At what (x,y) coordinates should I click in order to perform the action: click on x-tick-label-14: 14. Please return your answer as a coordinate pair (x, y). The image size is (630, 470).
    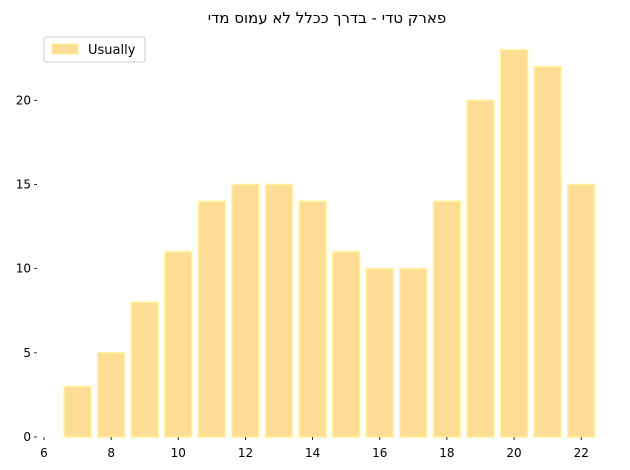
    Looking at the image, I should click on (312, 453).